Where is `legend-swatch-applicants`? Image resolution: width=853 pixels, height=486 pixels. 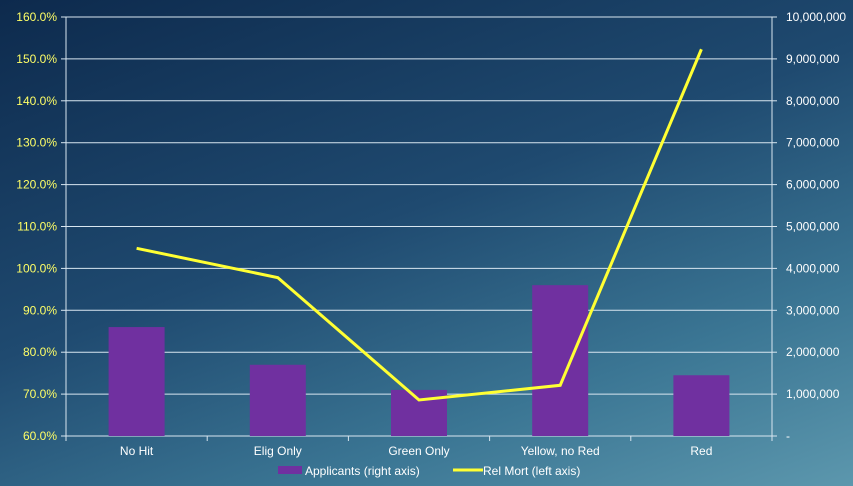
legend-swatch-applicants is located at coordinates (290, 470).